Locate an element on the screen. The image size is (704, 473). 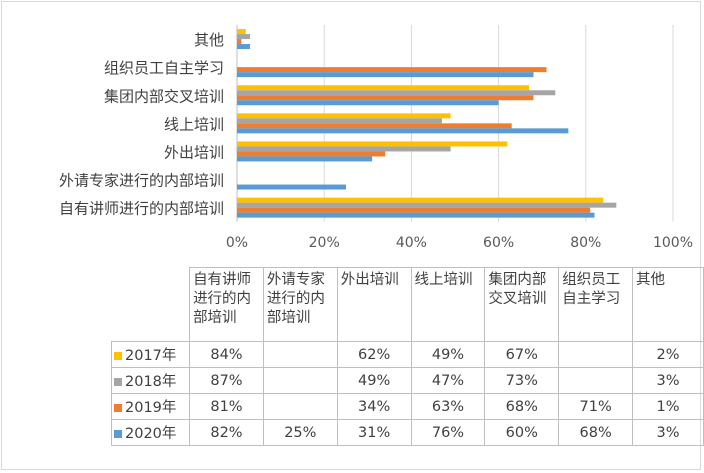
legend-entry: 2020年 is located at coordinates (150, 432).